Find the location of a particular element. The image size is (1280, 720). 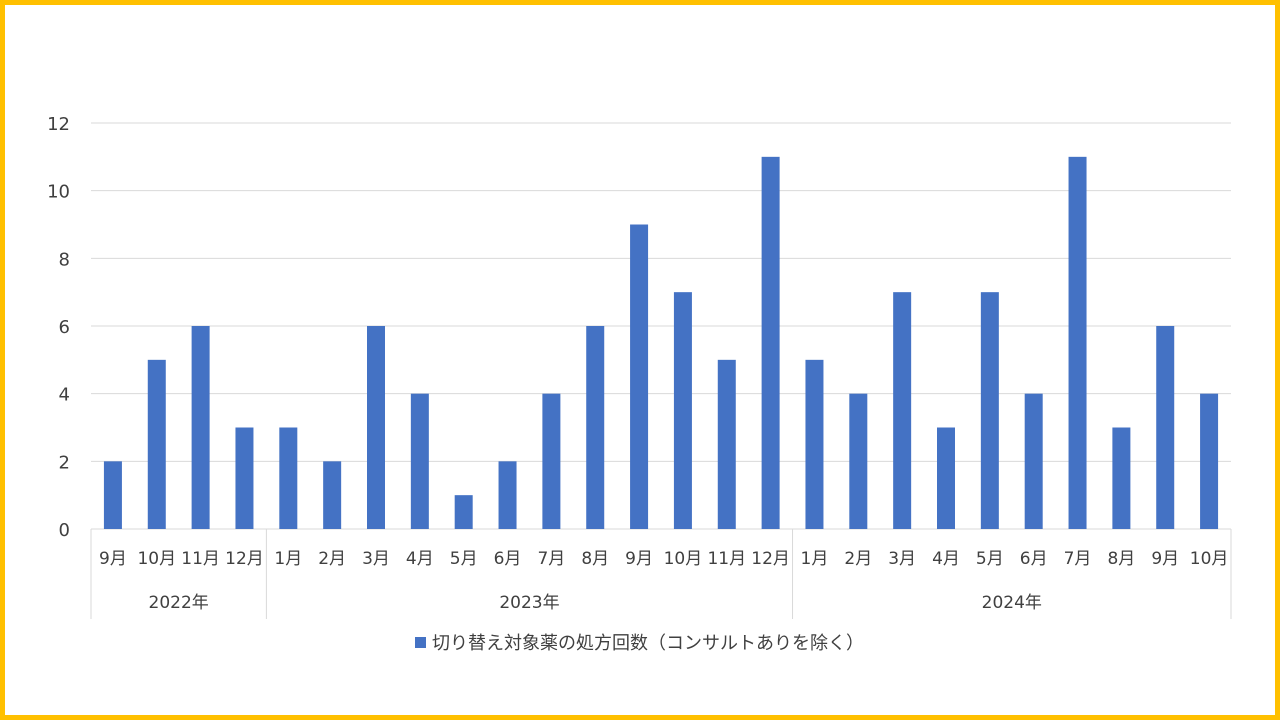

y-tick-label: 8 is located at coordinates (64, 259).